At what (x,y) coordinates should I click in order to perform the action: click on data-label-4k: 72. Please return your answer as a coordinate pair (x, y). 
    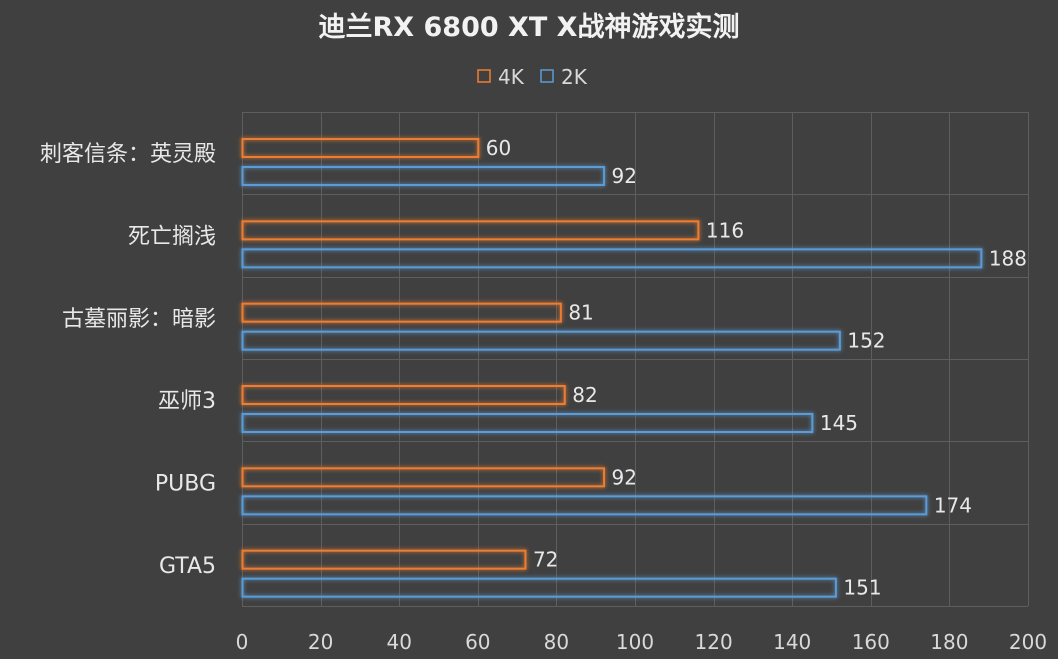
    Looking at the image, I should click on (545, 560).